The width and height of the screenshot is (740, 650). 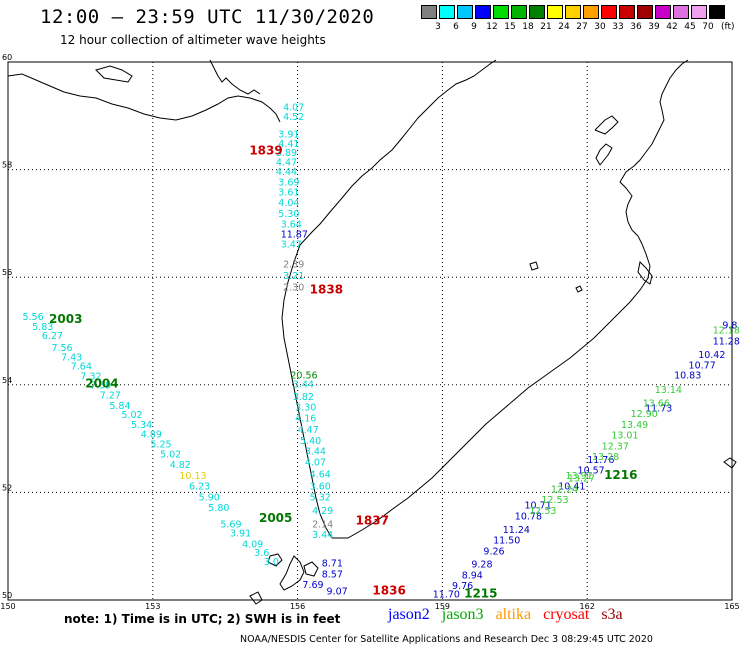 I want to click on pass-time-label: 2005, so click(x=275, y=518).